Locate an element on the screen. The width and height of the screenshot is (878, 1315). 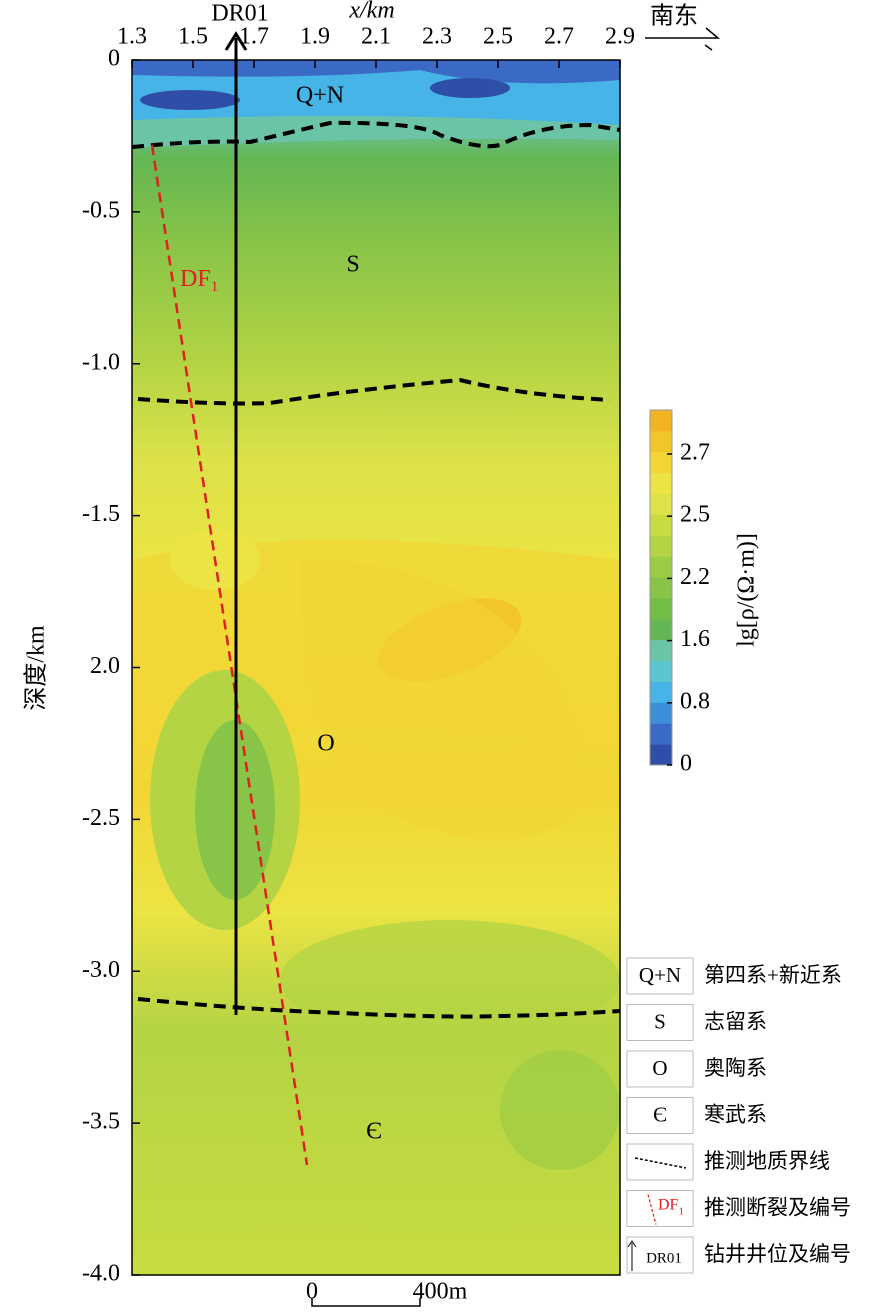
legend-symbol: DF1 is located at coordinates (671, 1206).